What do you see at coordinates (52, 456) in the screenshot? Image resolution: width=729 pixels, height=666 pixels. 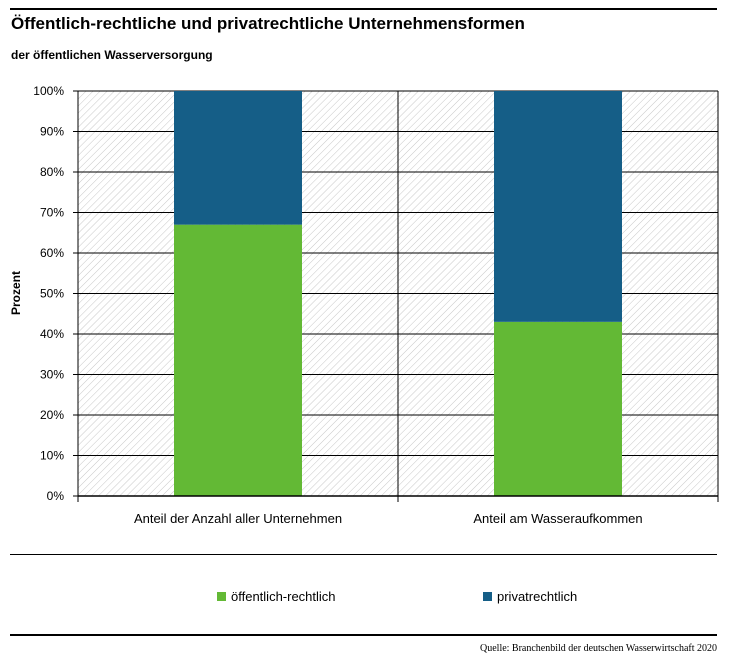 I see `y-tick-label: 10%` at bounding box center [52, 456].